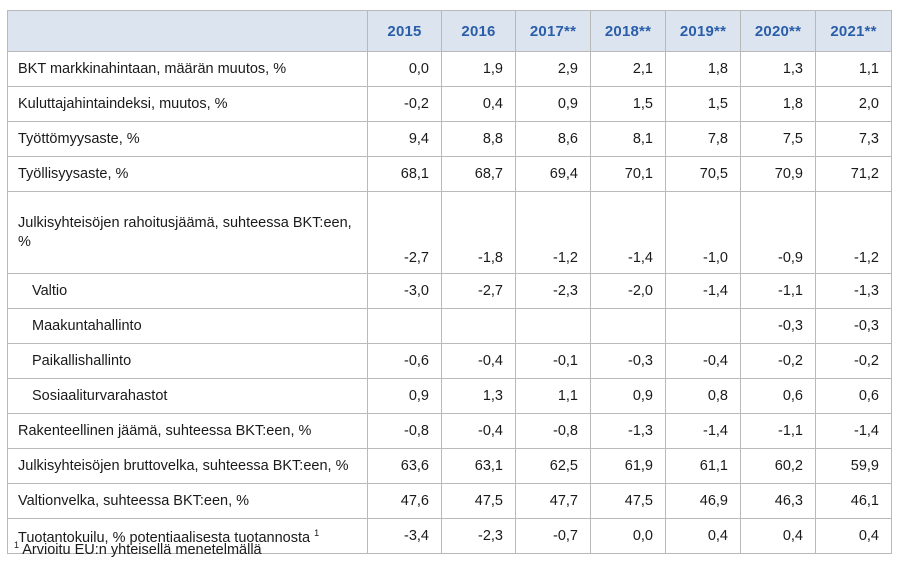 The height and width of the screenshot is (573, 907). I want to click on row-label: BKT markkinahintaan, määrän muutos, %, so click(187, 69).